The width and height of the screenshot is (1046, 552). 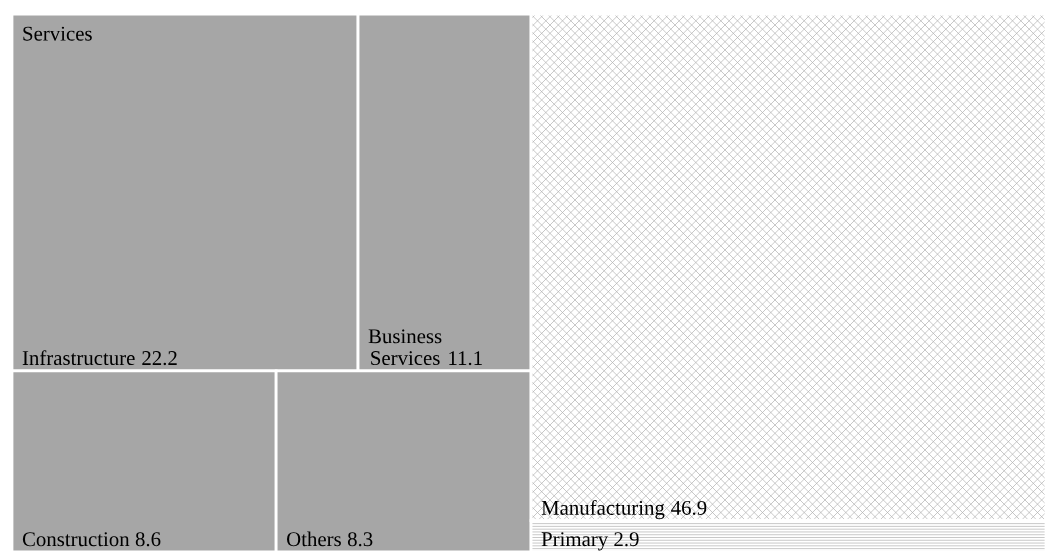 I want to click on data-label: 46.9, so click(x=689, y=507).